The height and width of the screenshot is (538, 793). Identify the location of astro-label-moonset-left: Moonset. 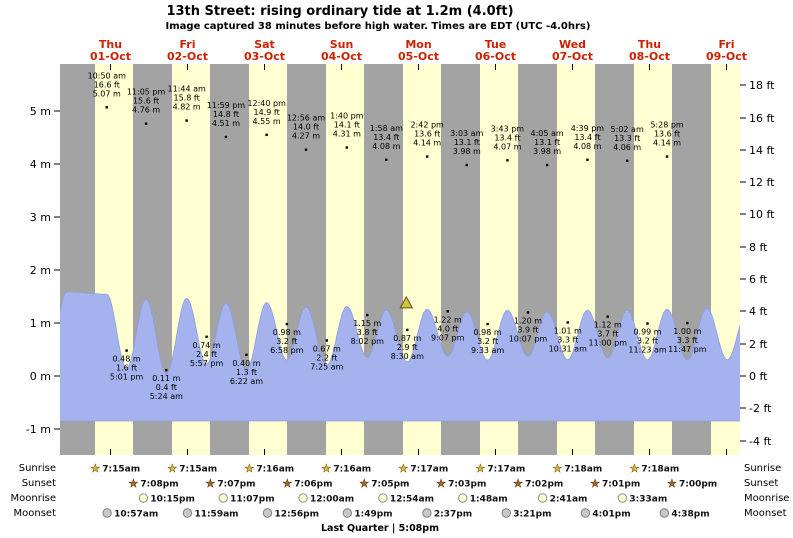
(35, 513).